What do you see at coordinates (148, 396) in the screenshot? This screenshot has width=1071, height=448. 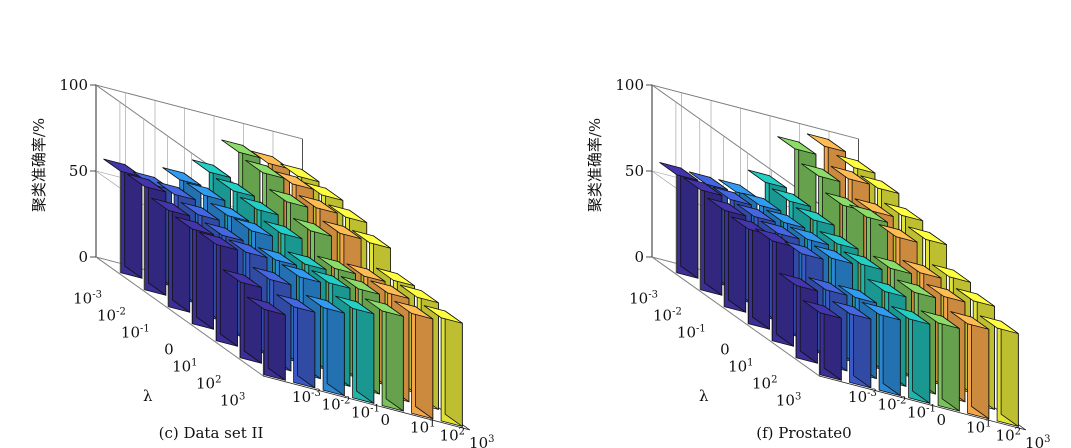 I see `lambda-axis-label: λ` at bounding box center [148, 396].